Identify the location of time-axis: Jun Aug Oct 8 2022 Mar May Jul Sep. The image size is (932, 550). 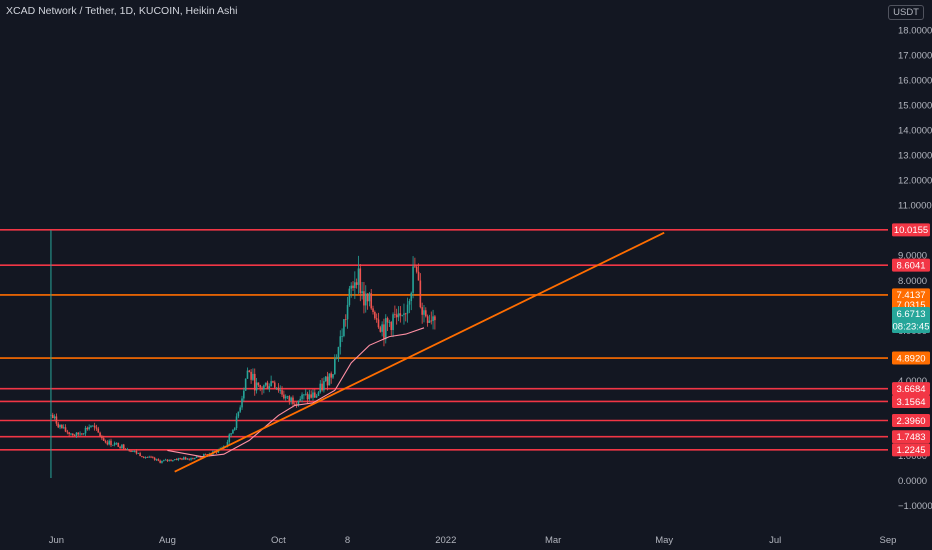
(473, 540).